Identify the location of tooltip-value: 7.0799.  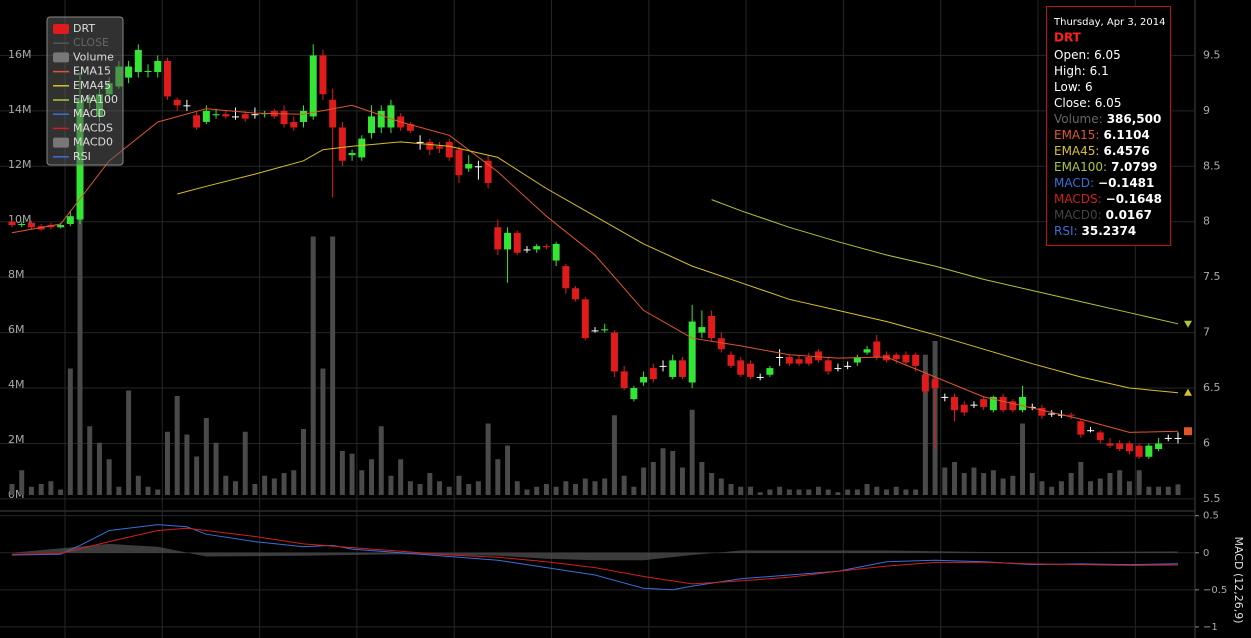
(1134, 167).